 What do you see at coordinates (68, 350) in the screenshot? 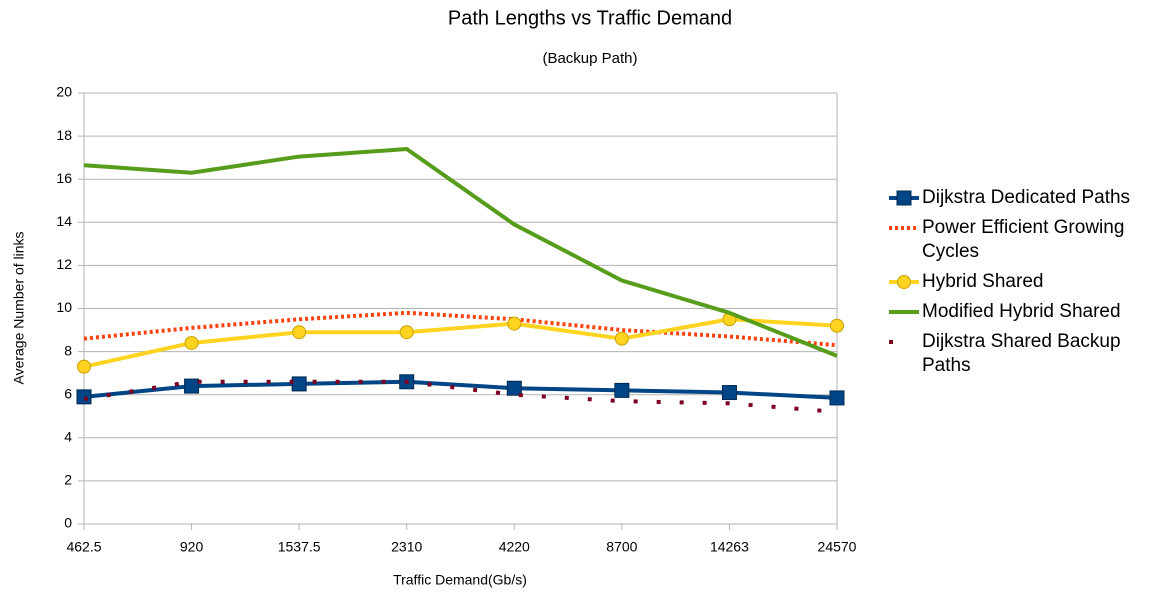
I see `y-tick-label: 8` at bounding box center [68, 350].